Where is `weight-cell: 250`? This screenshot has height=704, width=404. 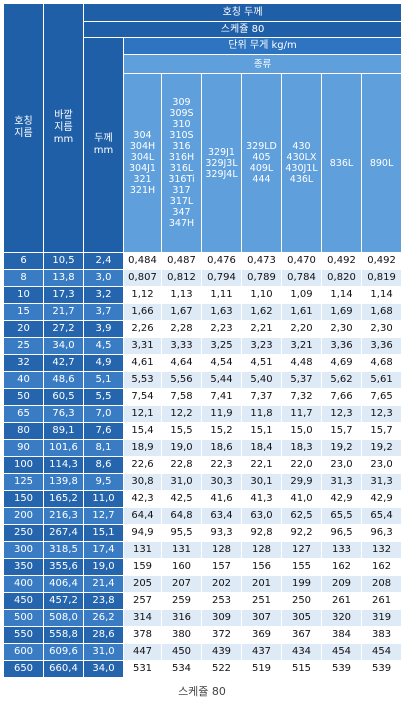 weight-cell: 250 is located at coordinates (301, 601).